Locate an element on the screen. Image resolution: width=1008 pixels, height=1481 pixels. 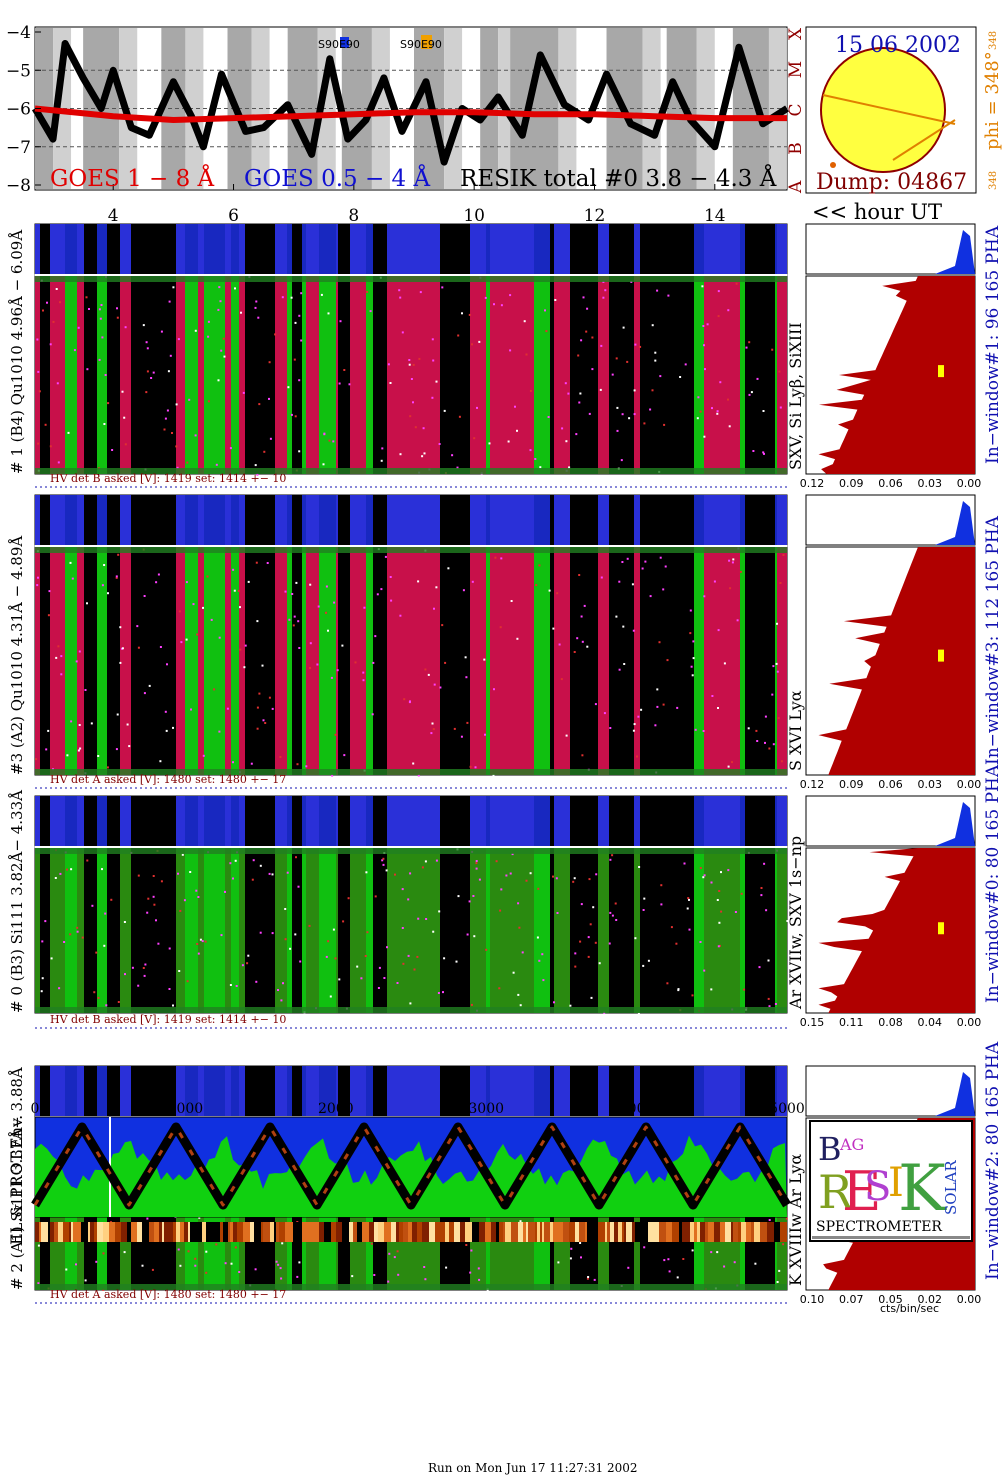
sun-phi-top: 348 is located at coordinates (993, 40).